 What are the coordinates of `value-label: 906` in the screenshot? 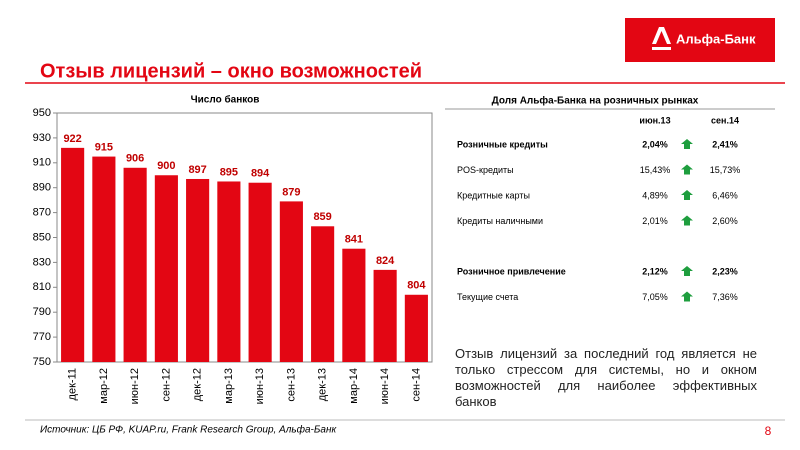 It's located at (135, 159).